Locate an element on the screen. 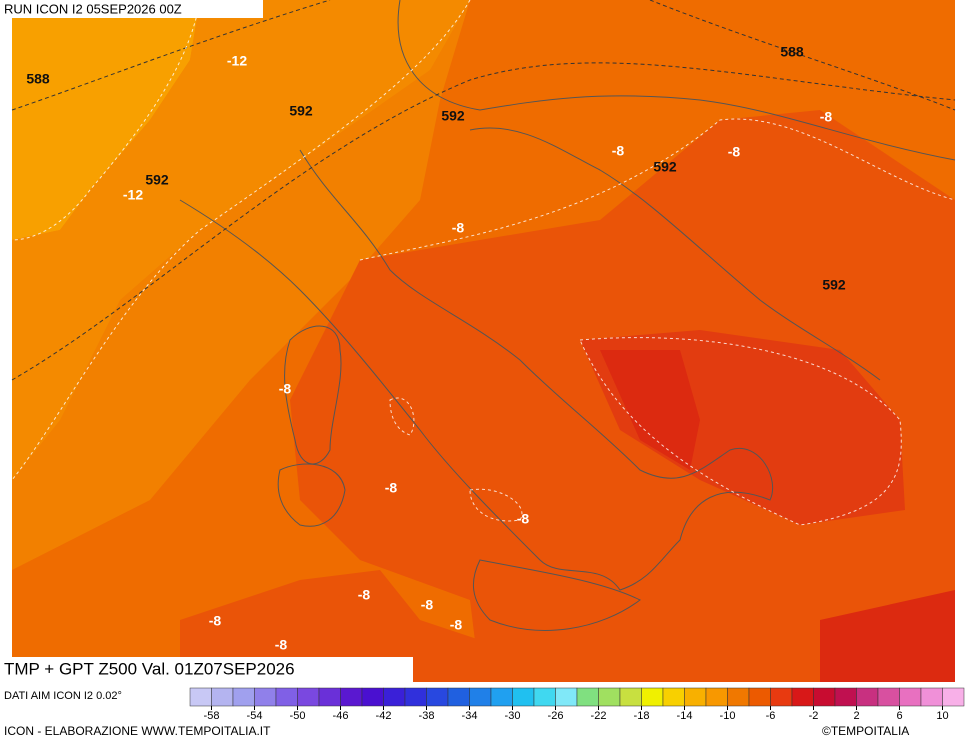  header-box is located at coordinates (131, 9).